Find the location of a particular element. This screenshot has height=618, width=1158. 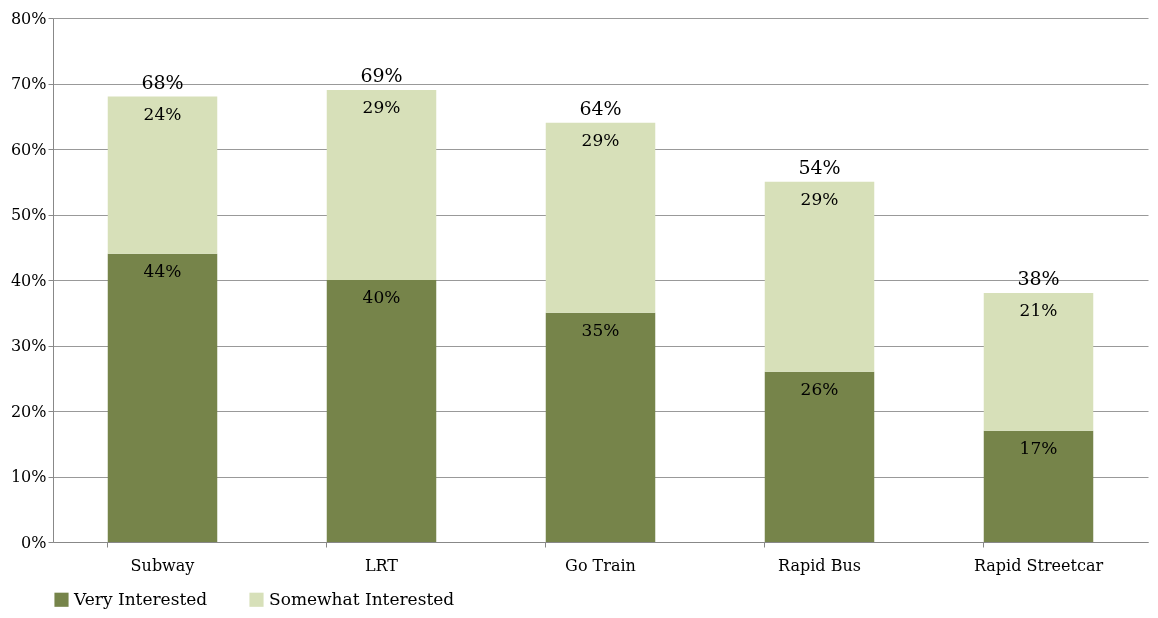

y-tick-label: 60% is located at coordinates (28, 149).